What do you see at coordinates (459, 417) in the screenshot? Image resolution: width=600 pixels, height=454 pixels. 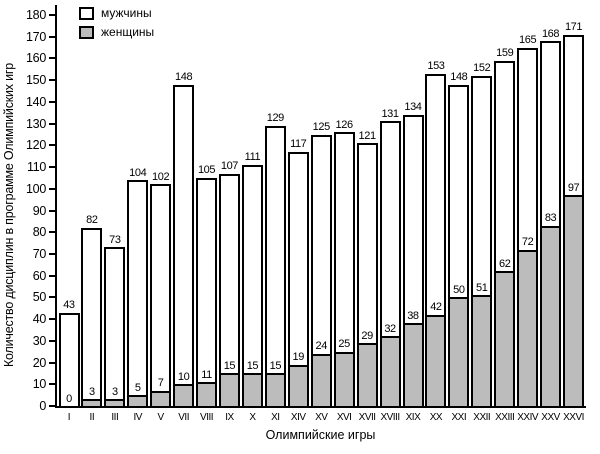 I see `x-tick-label: XXI` at bounding box center [459, 417].